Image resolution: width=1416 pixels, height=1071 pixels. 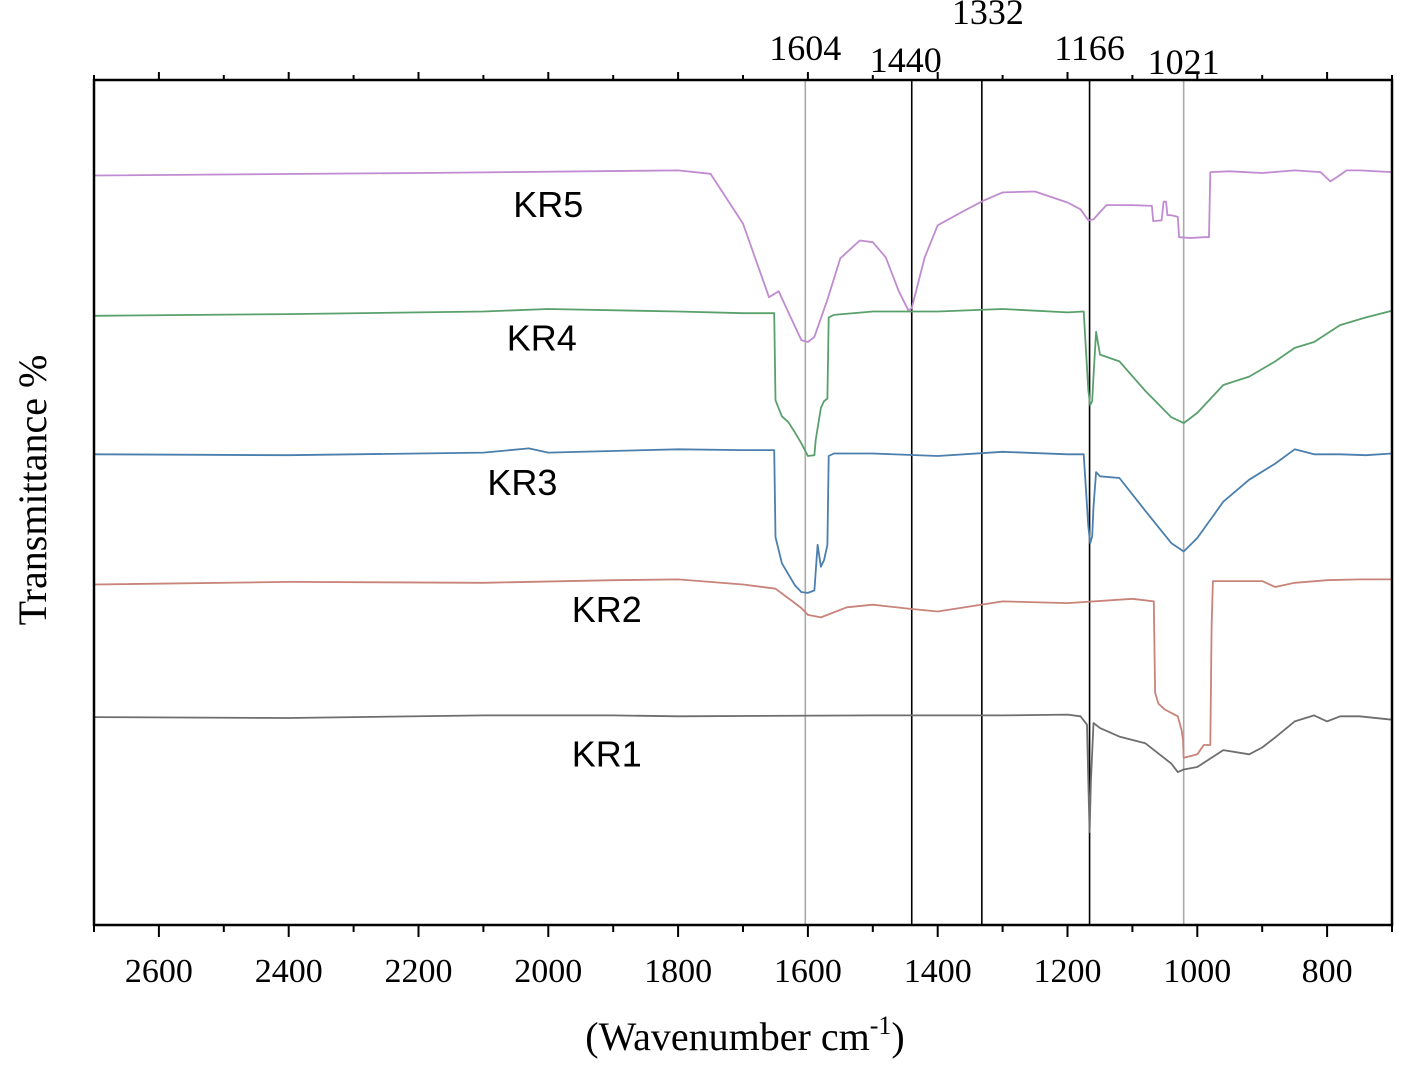 I want to click on series-line-kr3, so click(x=743, y=520).